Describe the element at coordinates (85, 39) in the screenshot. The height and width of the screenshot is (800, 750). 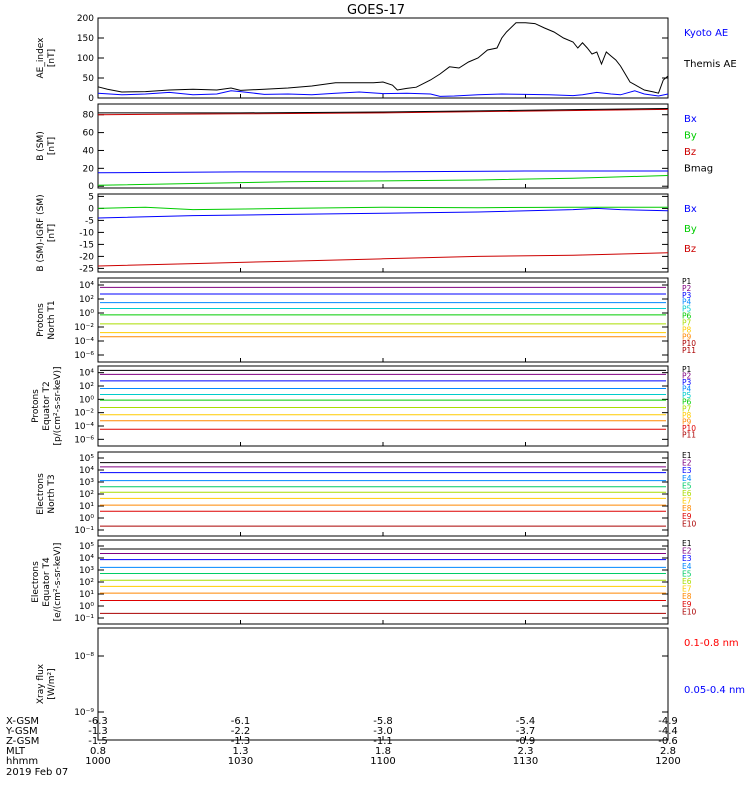
I see `y-tick-label: 150` at that location.